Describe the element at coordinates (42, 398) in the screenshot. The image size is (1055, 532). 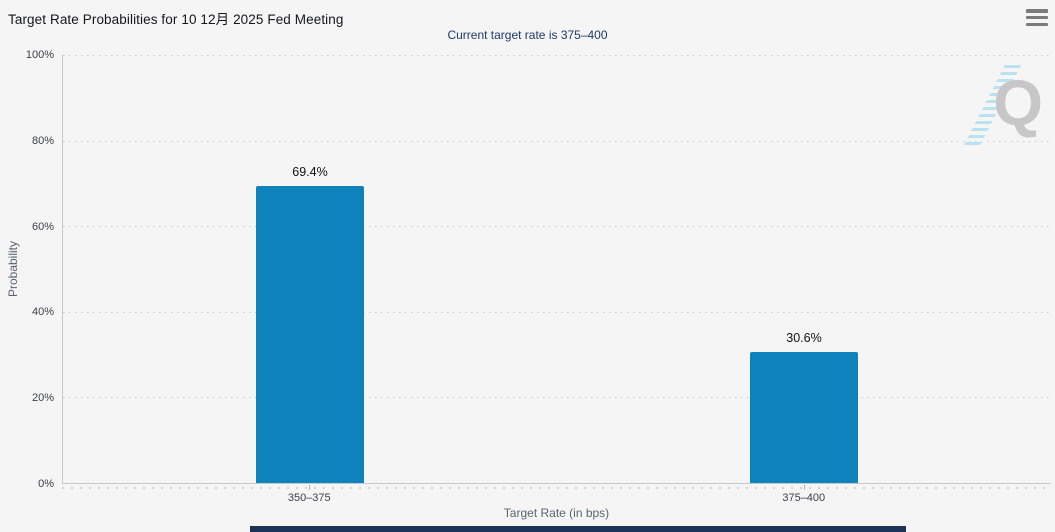
I see `y-tick-label: 20%` at that location.